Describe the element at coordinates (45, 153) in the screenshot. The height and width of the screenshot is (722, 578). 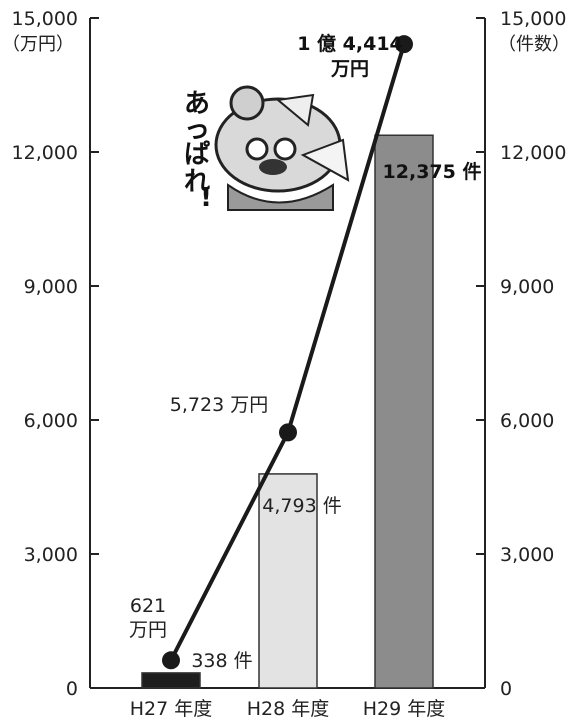
I see `left-tick-label: 12,000` at that location.